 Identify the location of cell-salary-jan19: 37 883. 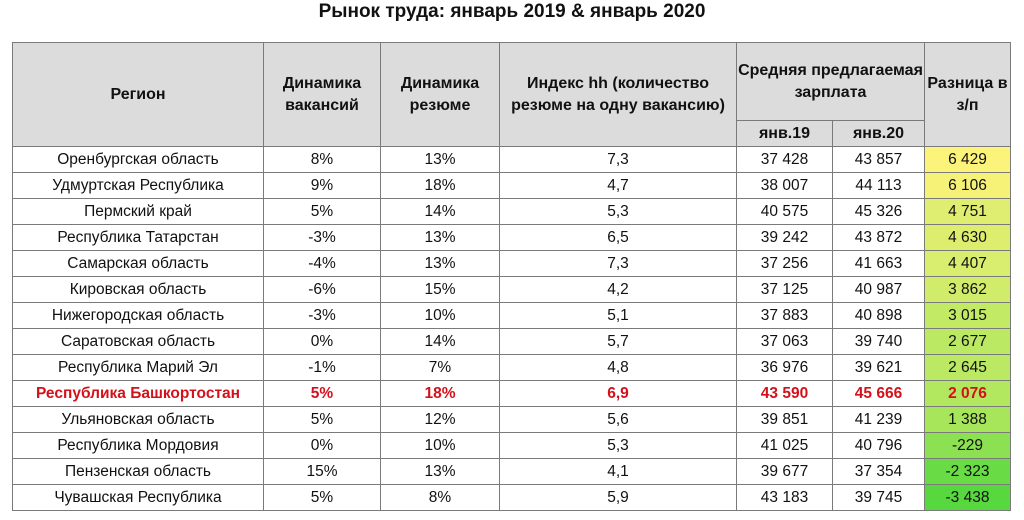
(784, 315).